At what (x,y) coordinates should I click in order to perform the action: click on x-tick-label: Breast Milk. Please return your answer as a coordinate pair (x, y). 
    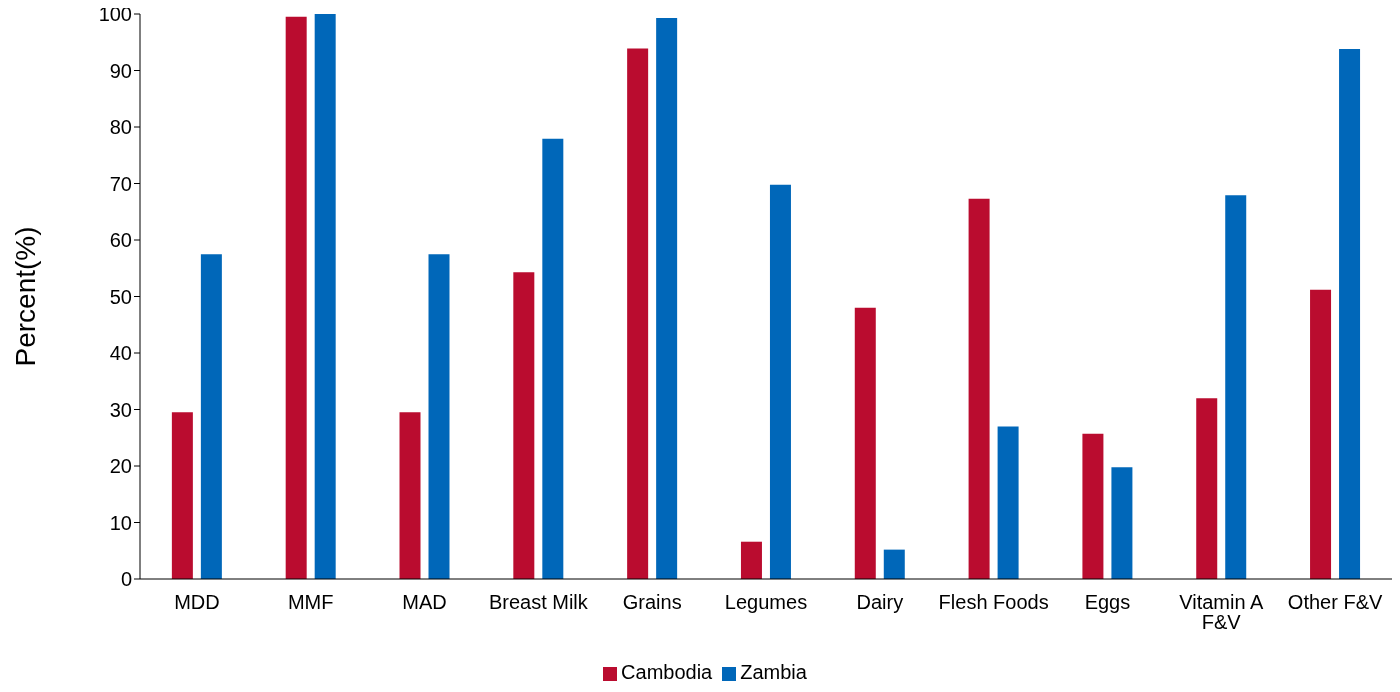
    Looking at the image, I should click on (538, 602).